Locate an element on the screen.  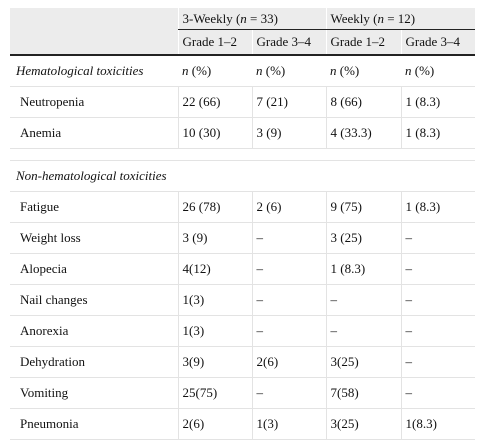
header-group-weekly-label: Weekly (n = 12) is located at coordinates (373, 18).